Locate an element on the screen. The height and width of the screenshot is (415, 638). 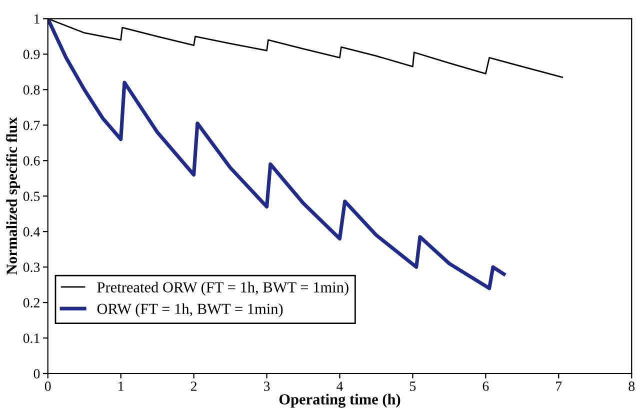
legend-label: Pretreated ORW (FT = 1h, BWT = 1min) is located at coordinates (222, 289).